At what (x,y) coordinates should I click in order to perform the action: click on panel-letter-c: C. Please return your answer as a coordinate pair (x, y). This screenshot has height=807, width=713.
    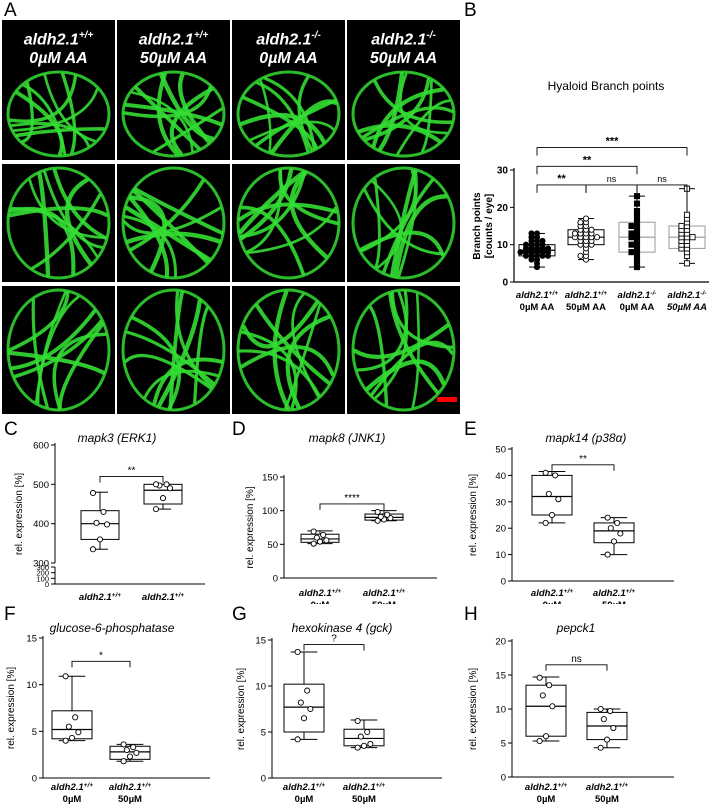
    Looking at the image, I should click on (11, 429).